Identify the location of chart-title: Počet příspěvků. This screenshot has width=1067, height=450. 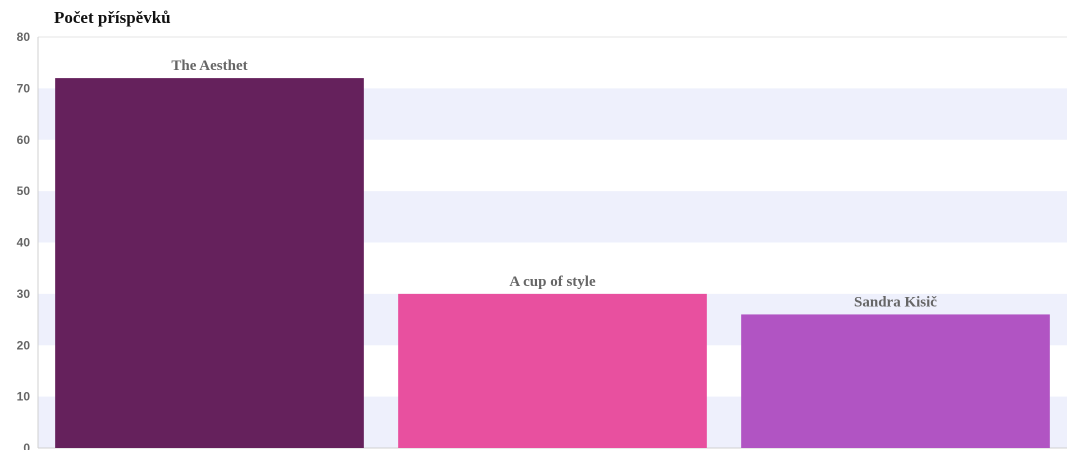
(112, 17).